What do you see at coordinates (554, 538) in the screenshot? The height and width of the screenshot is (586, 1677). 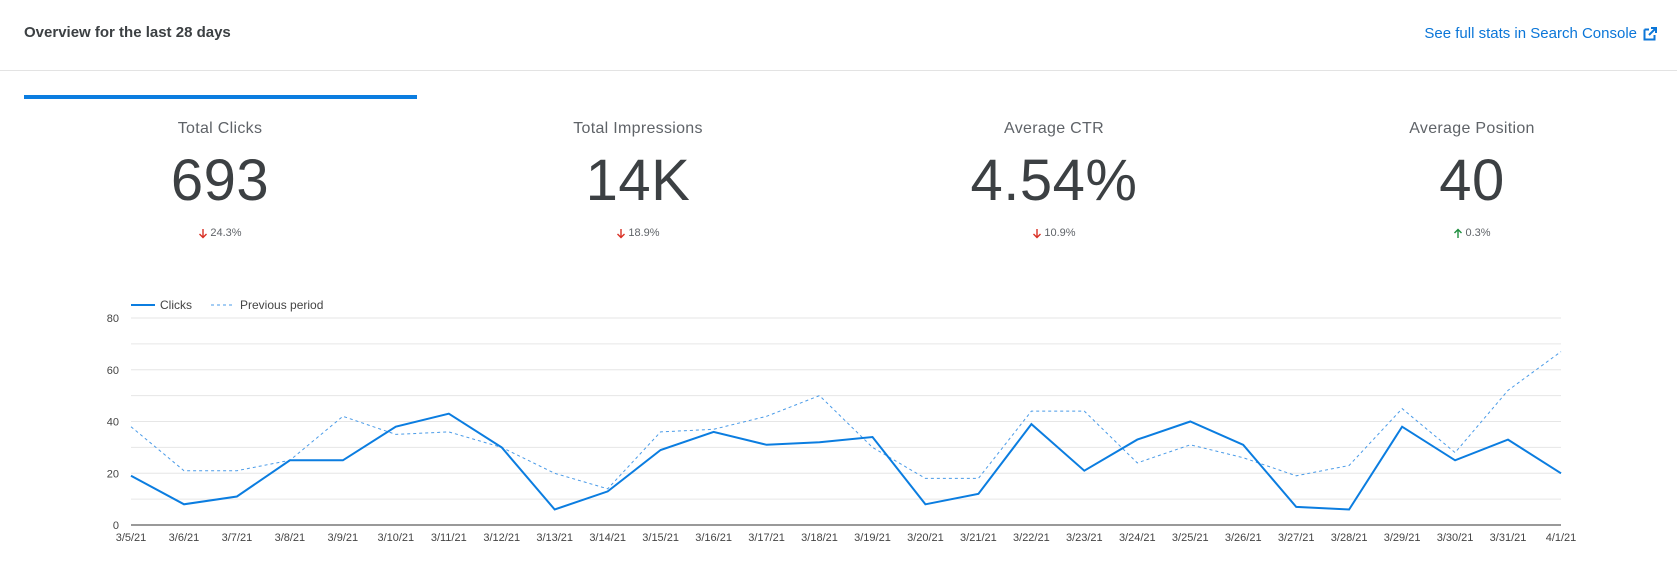 I see `x-tick-label: 3/13/21` at bounding box center [554, 538].